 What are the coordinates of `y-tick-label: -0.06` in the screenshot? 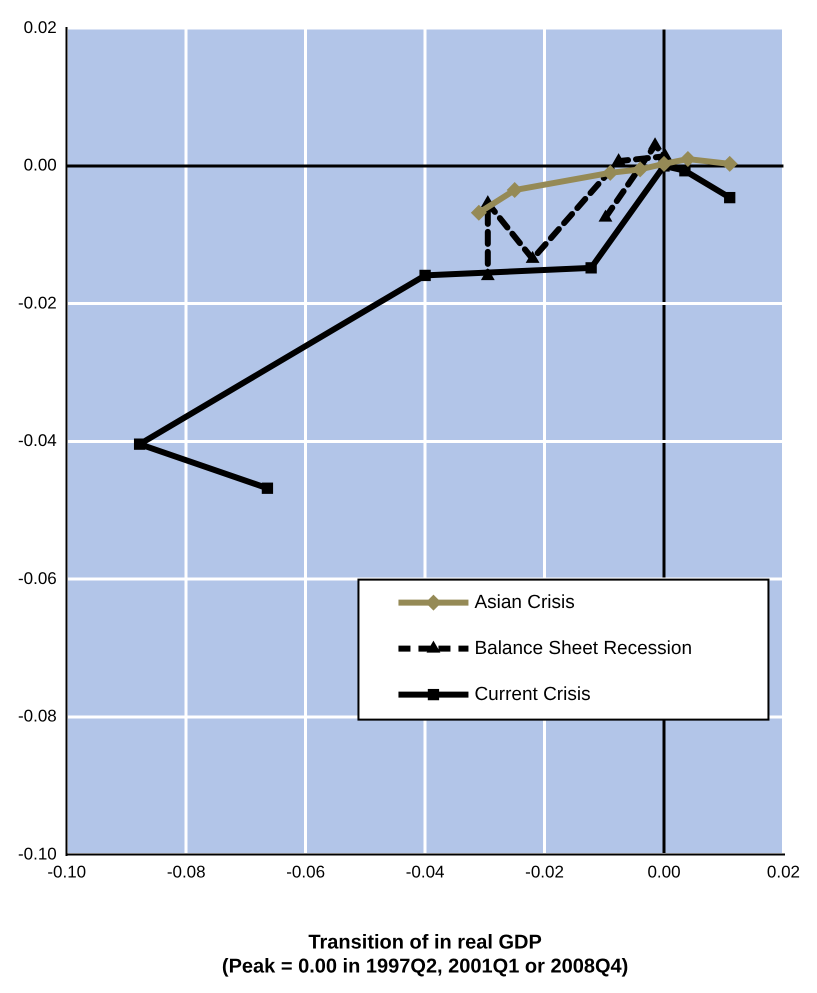 It's located at (37, 578).